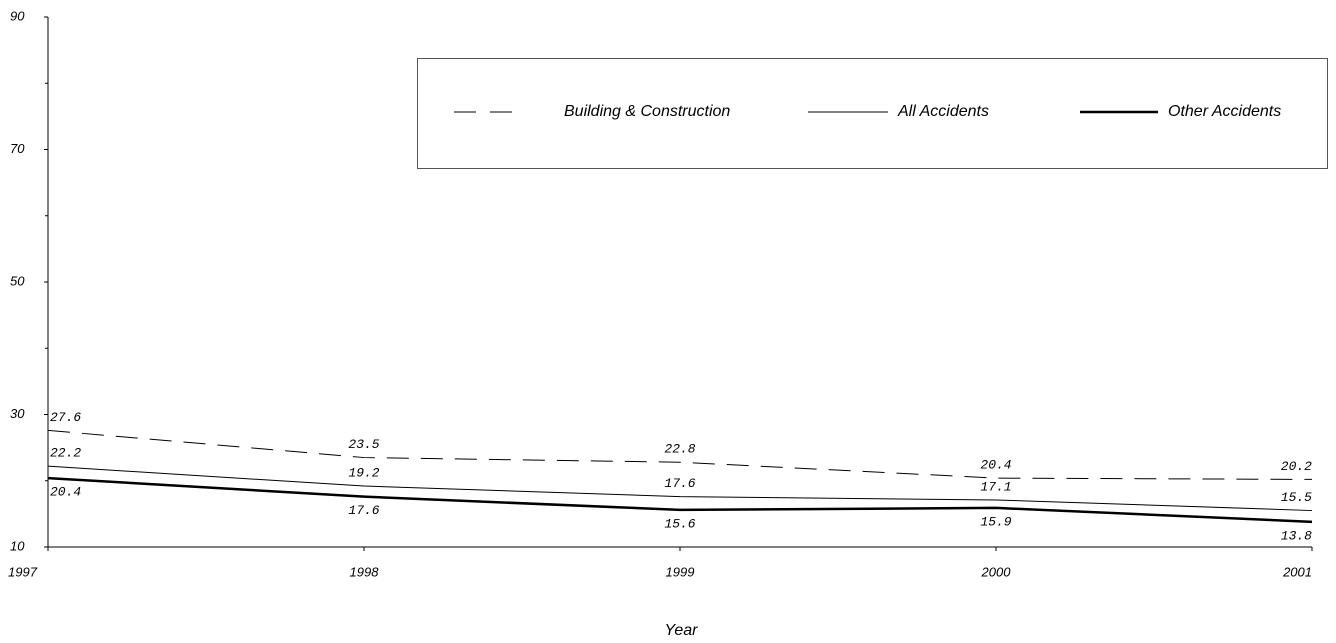 The width and height of the screenshot is (1336, 643). I want to click on legend-label: Other Accidents, so click(1224, 111).